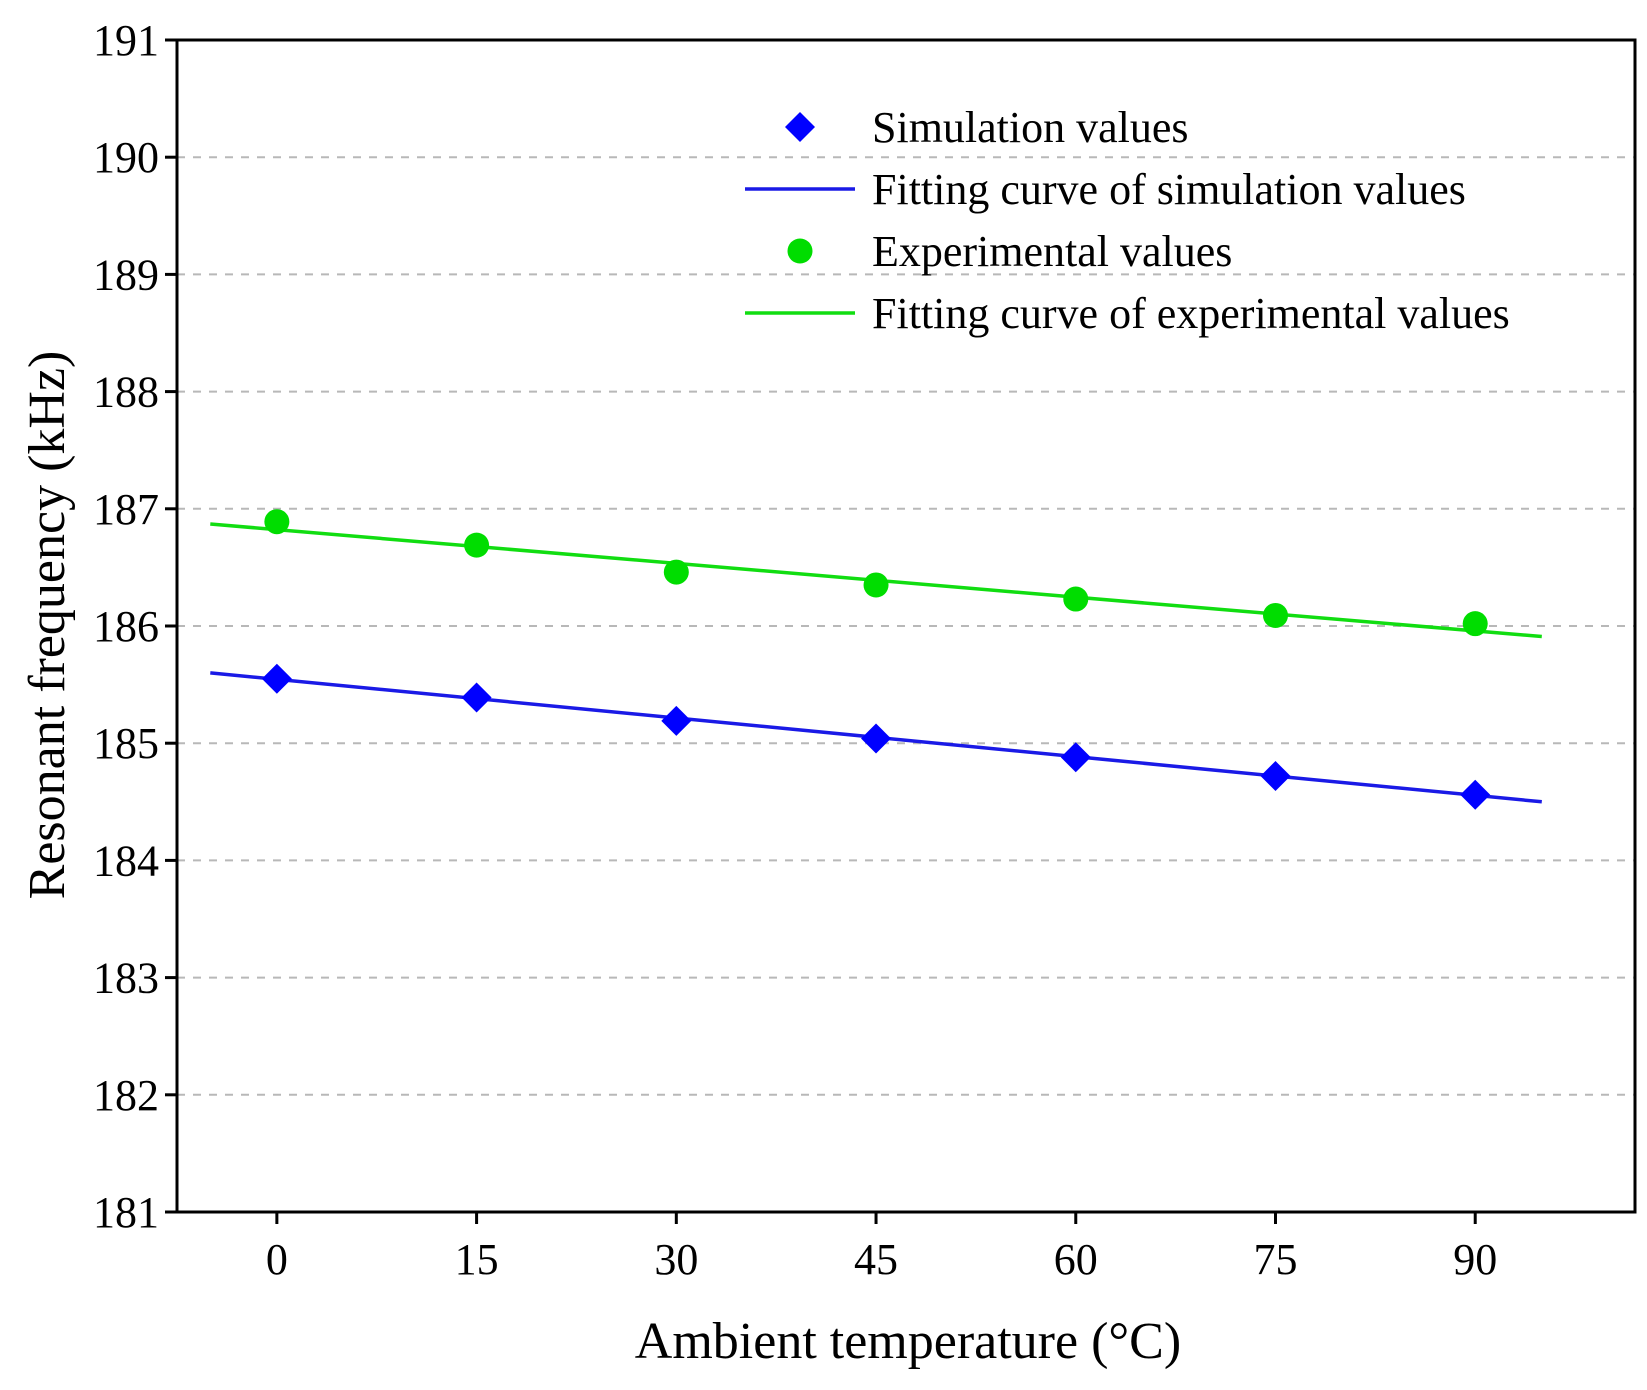 This screenshot has width=1647, height=1390. Describe the element at coordinates (126, 743) in the screenshot. I see `y-tick-label: 185` at that location.